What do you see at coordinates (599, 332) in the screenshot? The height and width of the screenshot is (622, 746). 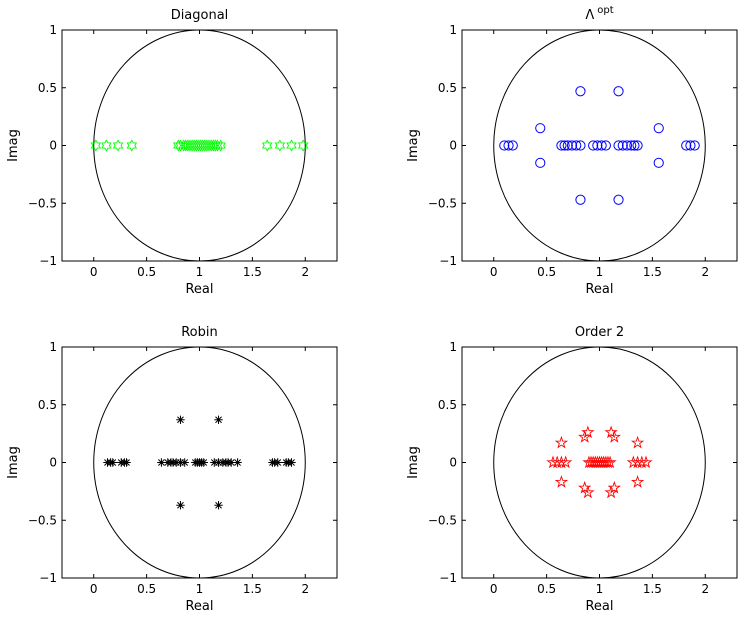 I see `chart-title: Order 2` at bounding box center [599, 332].